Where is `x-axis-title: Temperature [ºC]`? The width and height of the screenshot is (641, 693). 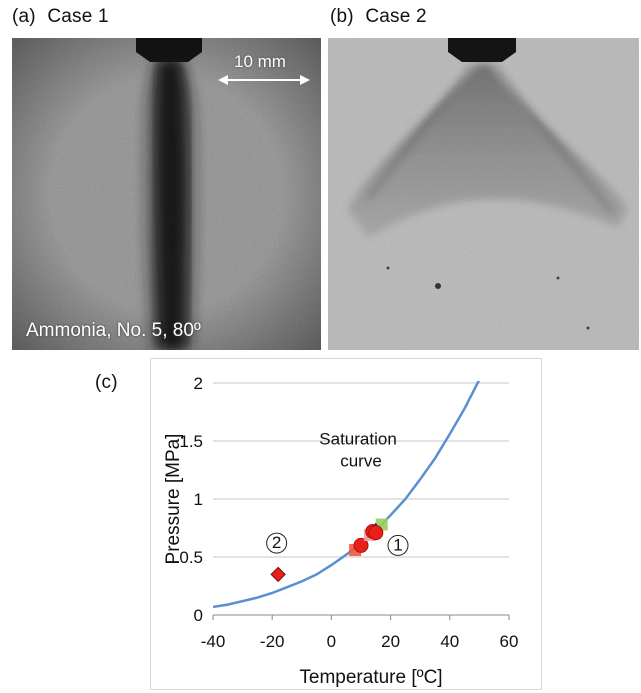 x-axis-title: Temperature [ºC] is located at coordinates (370, 677).